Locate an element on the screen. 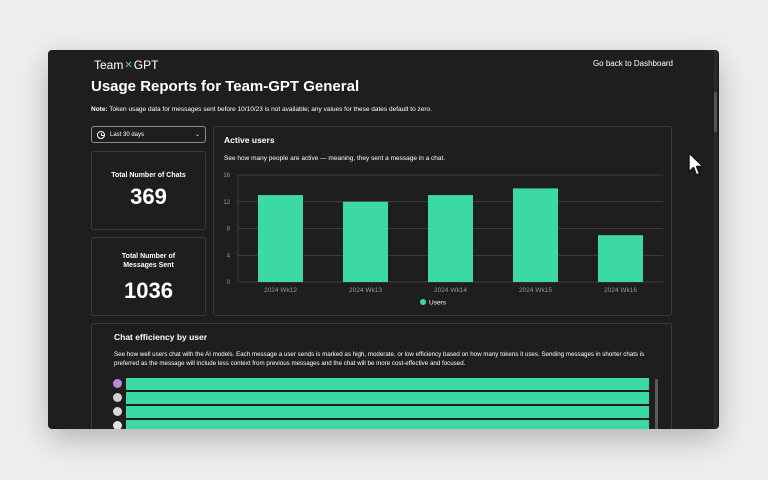 The width and height of the screenshot is (768, 480). logo-text-team: Team is located at coordinates (109, 65).